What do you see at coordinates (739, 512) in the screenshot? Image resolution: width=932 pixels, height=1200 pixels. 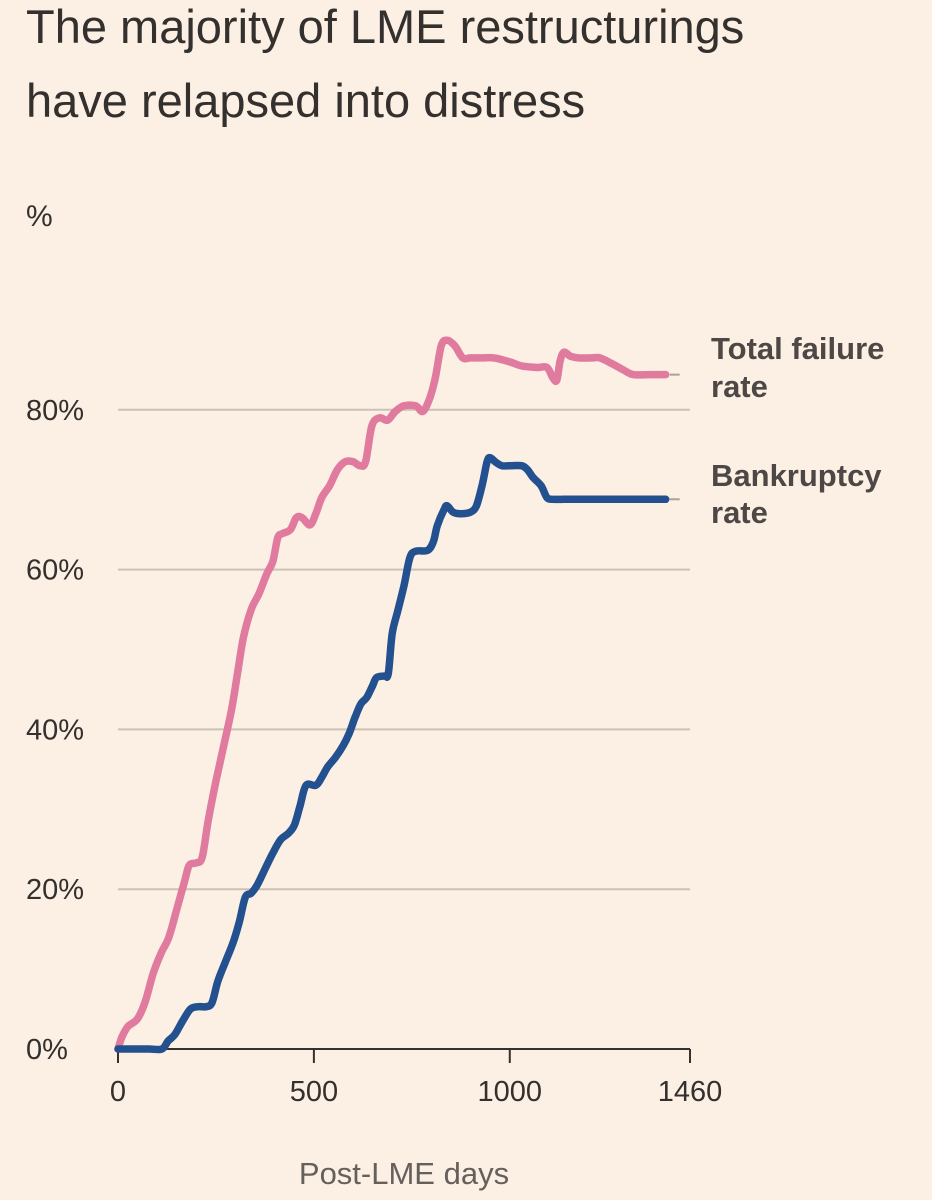 I see `series-label-bankruptcy-rate: rate` at bounding box center [739, 512].